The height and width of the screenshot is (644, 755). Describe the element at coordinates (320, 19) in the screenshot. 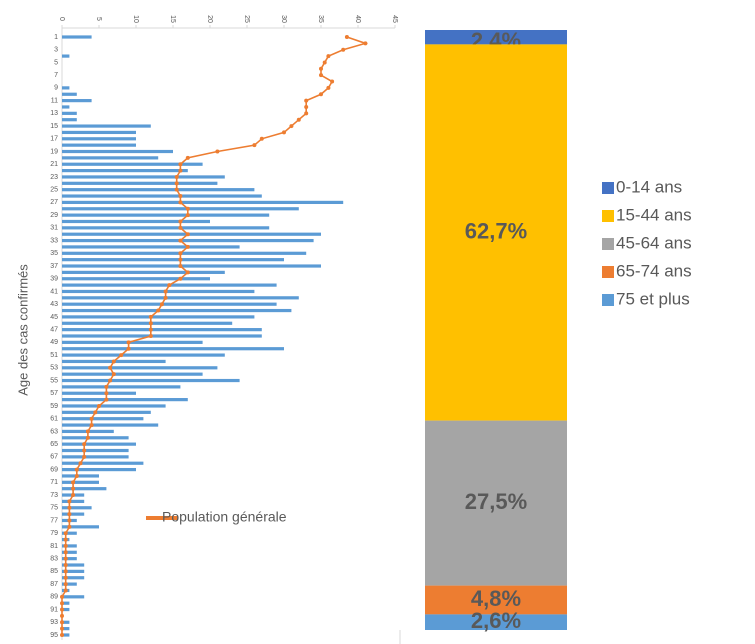

I see `x-tick-label: 35` at that location.